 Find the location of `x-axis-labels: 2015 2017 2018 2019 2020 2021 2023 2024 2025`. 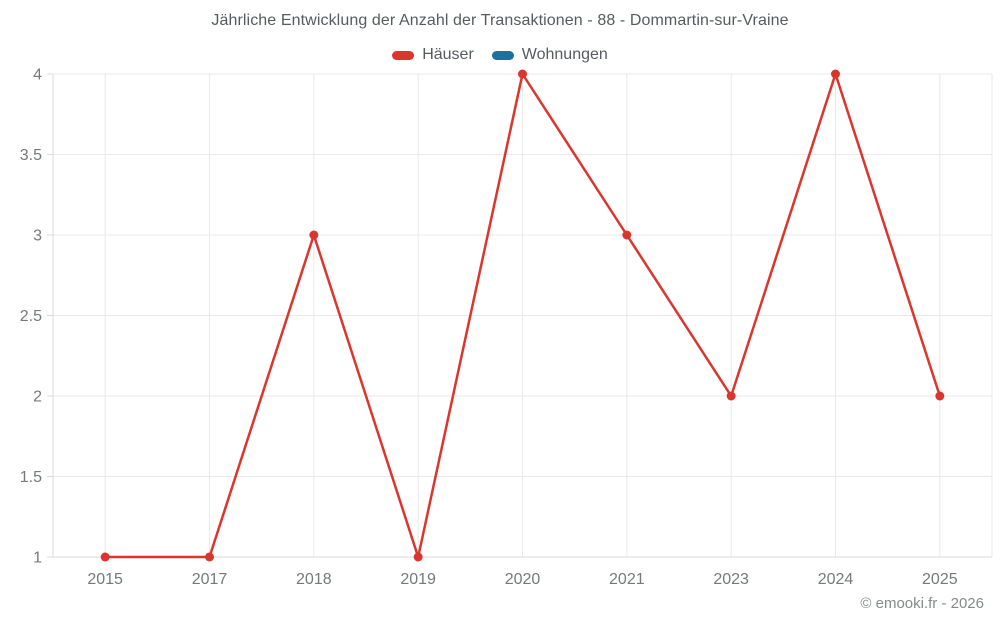

x-axis-labels: 2015 2017 2018 2019 2020 2021 2023 2024 2025 is located at coordinates (522, 579).